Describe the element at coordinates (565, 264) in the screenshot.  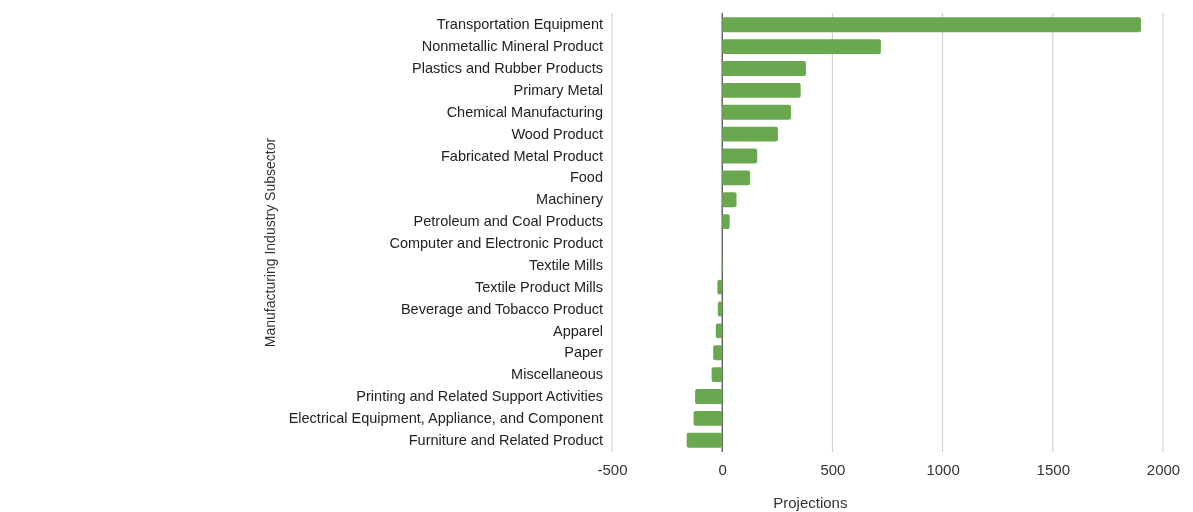
I see `y-tick-label: Textile Mills` at that location.